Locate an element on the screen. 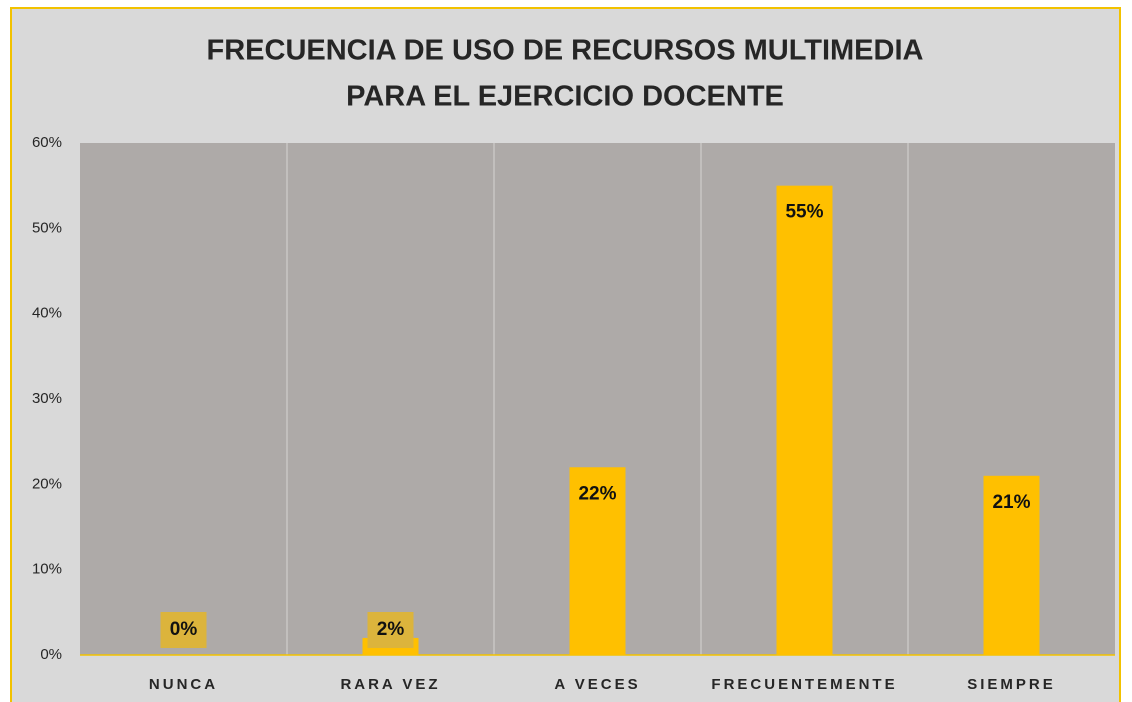 The image size is (1132, 702). data-label: 22% is located at coordinates (597, 493).